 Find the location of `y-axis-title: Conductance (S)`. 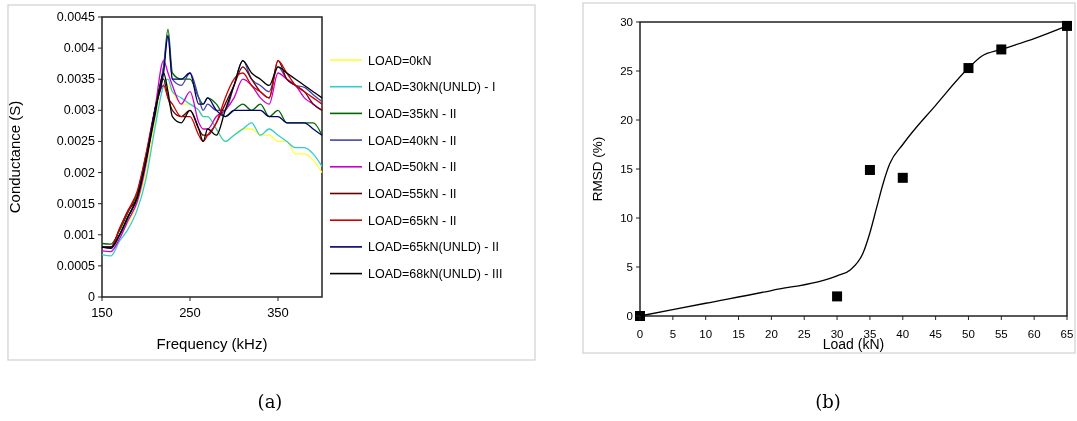

y-axis-title: Conductance (S) is located at coordinates (14, 157).